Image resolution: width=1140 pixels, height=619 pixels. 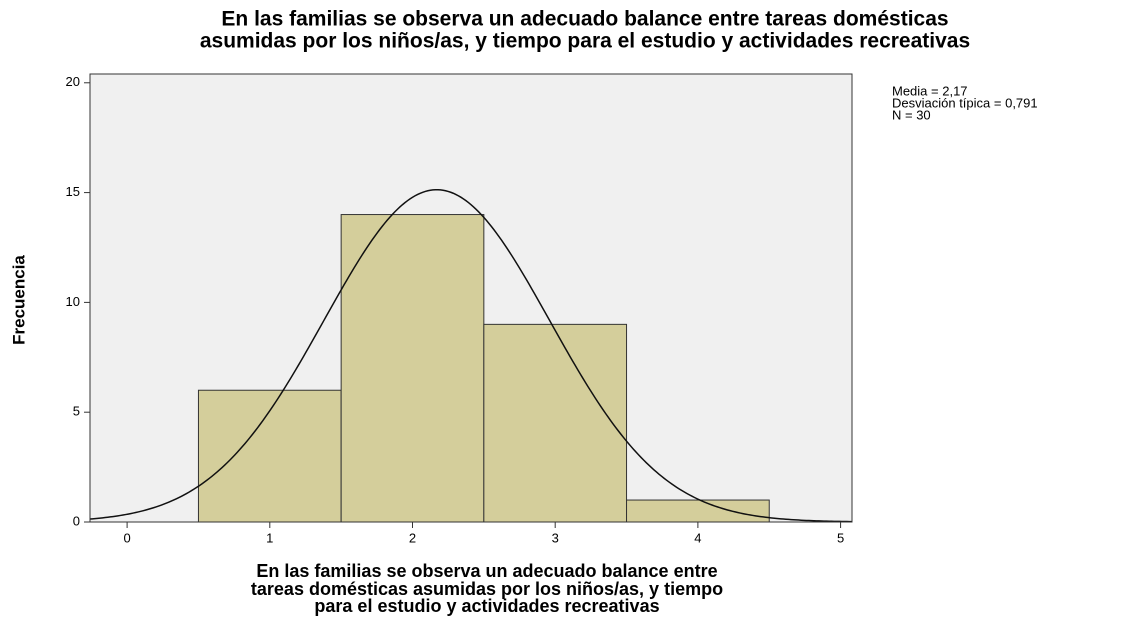 What do you see at coordinates (73, 301) in the screenshot?
I see `y-tick-label: 10` at bounding box center [73, 301].